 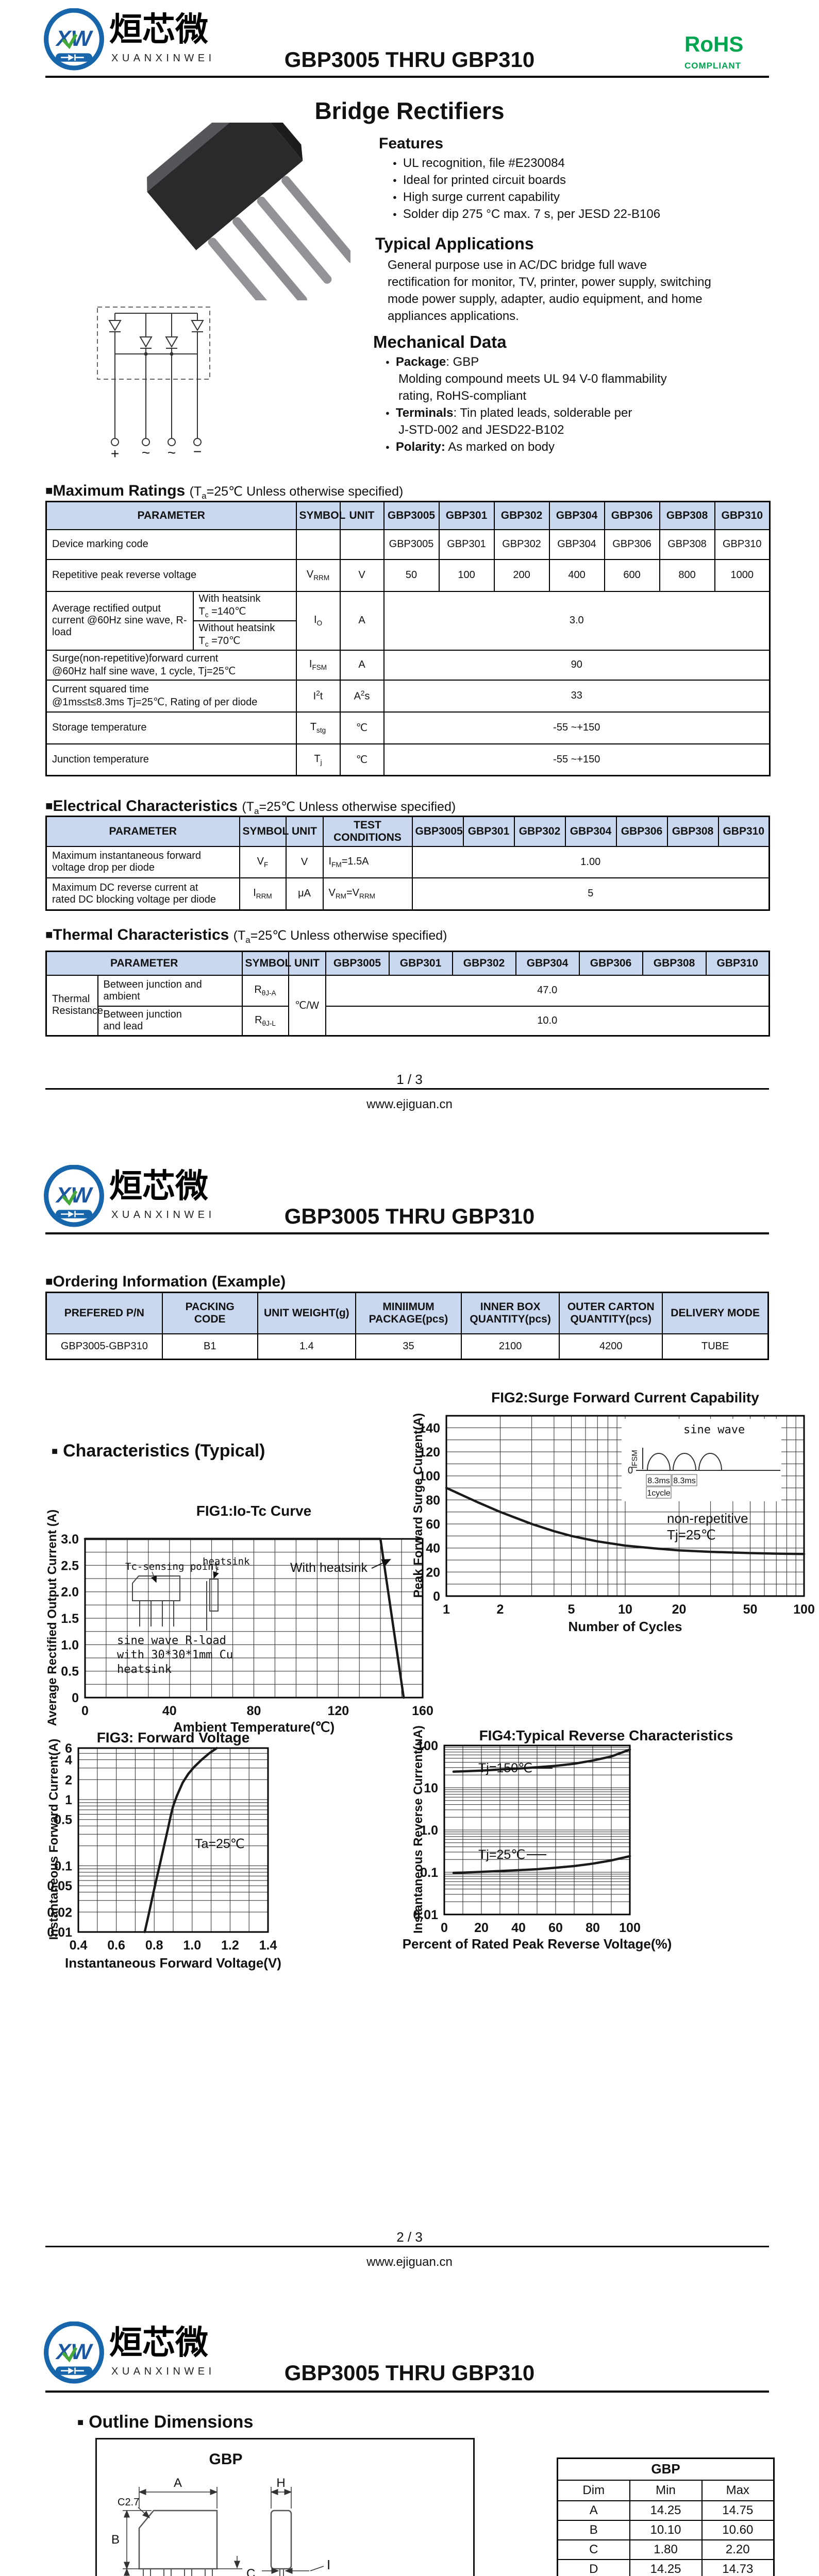 I want to click on row-tj: Junction temperature Tj ℃ -55 ~+150, so click(x=408, y=759).